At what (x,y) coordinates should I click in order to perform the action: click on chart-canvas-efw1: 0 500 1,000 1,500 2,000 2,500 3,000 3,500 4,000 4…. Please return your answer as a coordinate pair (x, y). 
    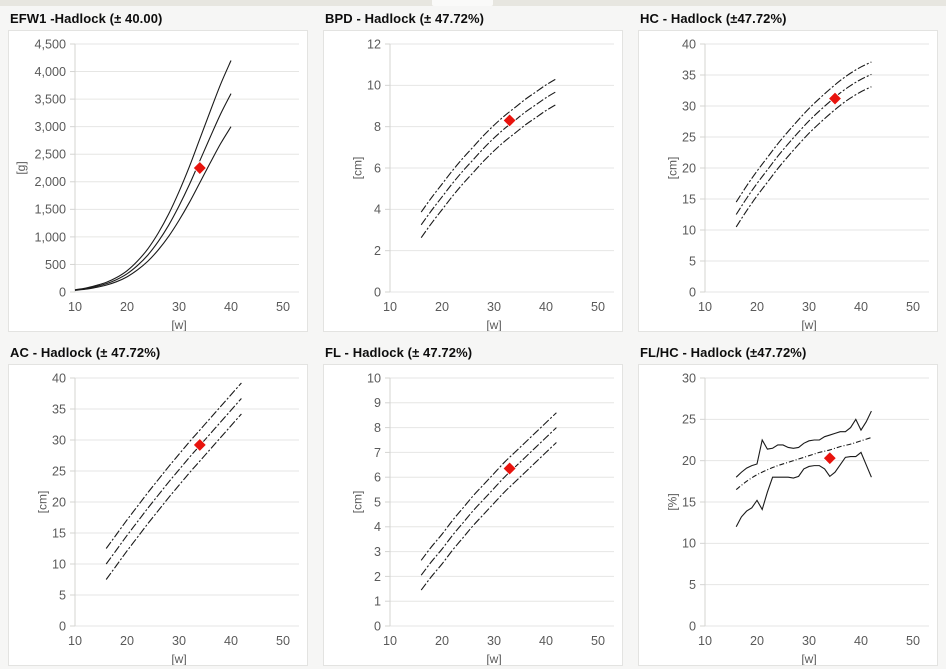
    Looking at the image, I should click on (156, 184).